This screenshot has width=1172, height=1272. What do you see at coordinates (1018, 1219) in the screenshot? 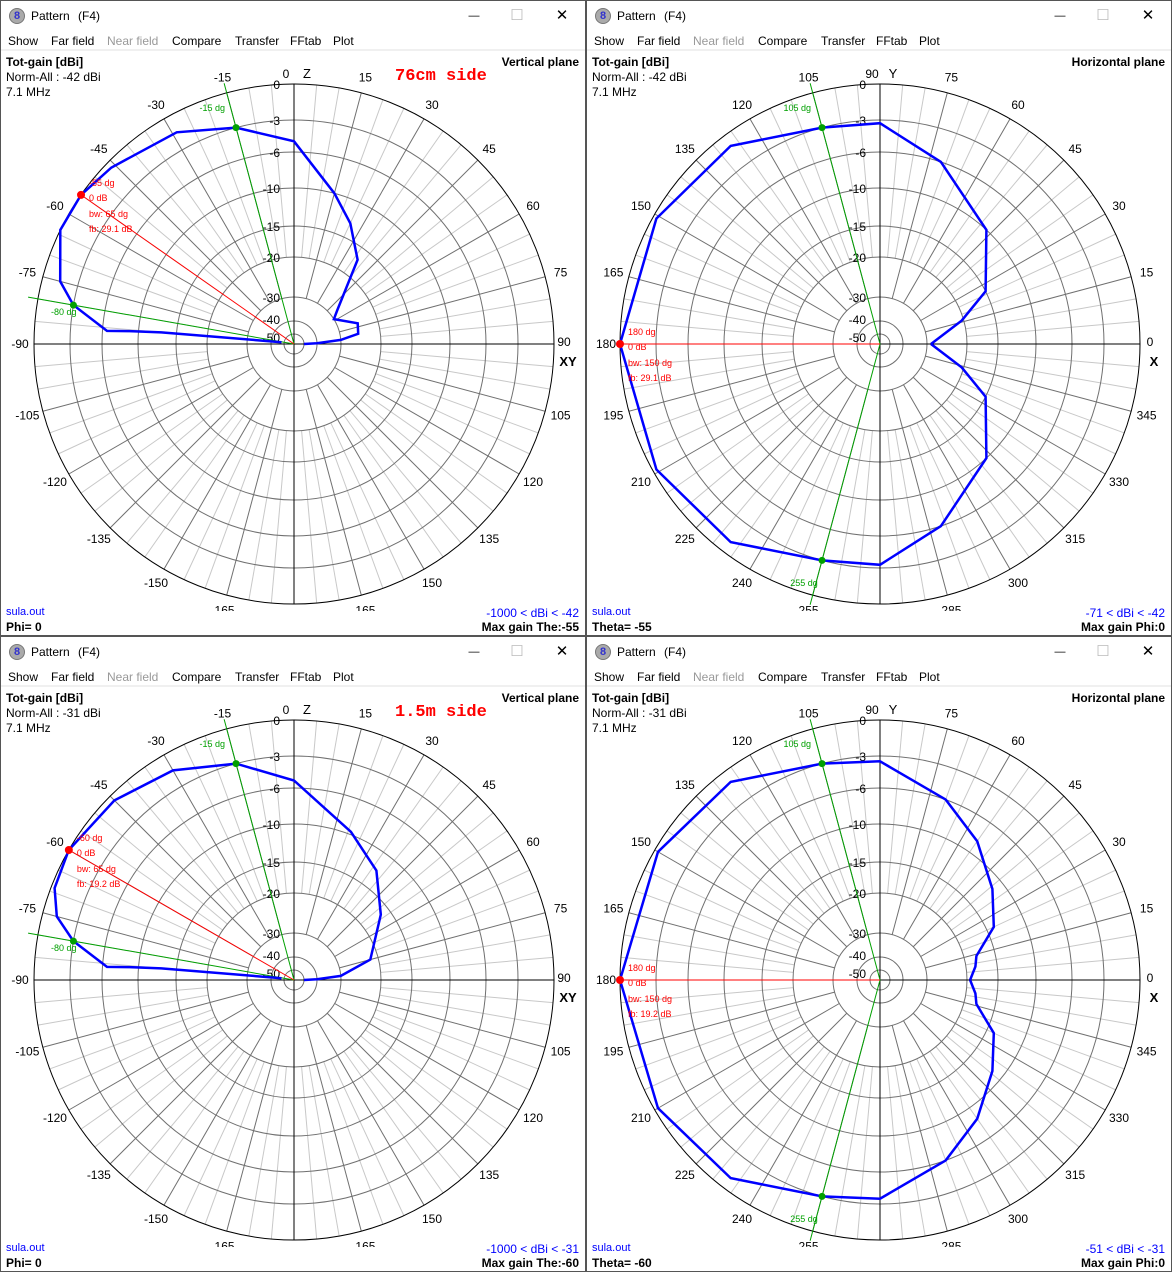
I see `angle-label: 300` at bounding box center [1018, 1219].